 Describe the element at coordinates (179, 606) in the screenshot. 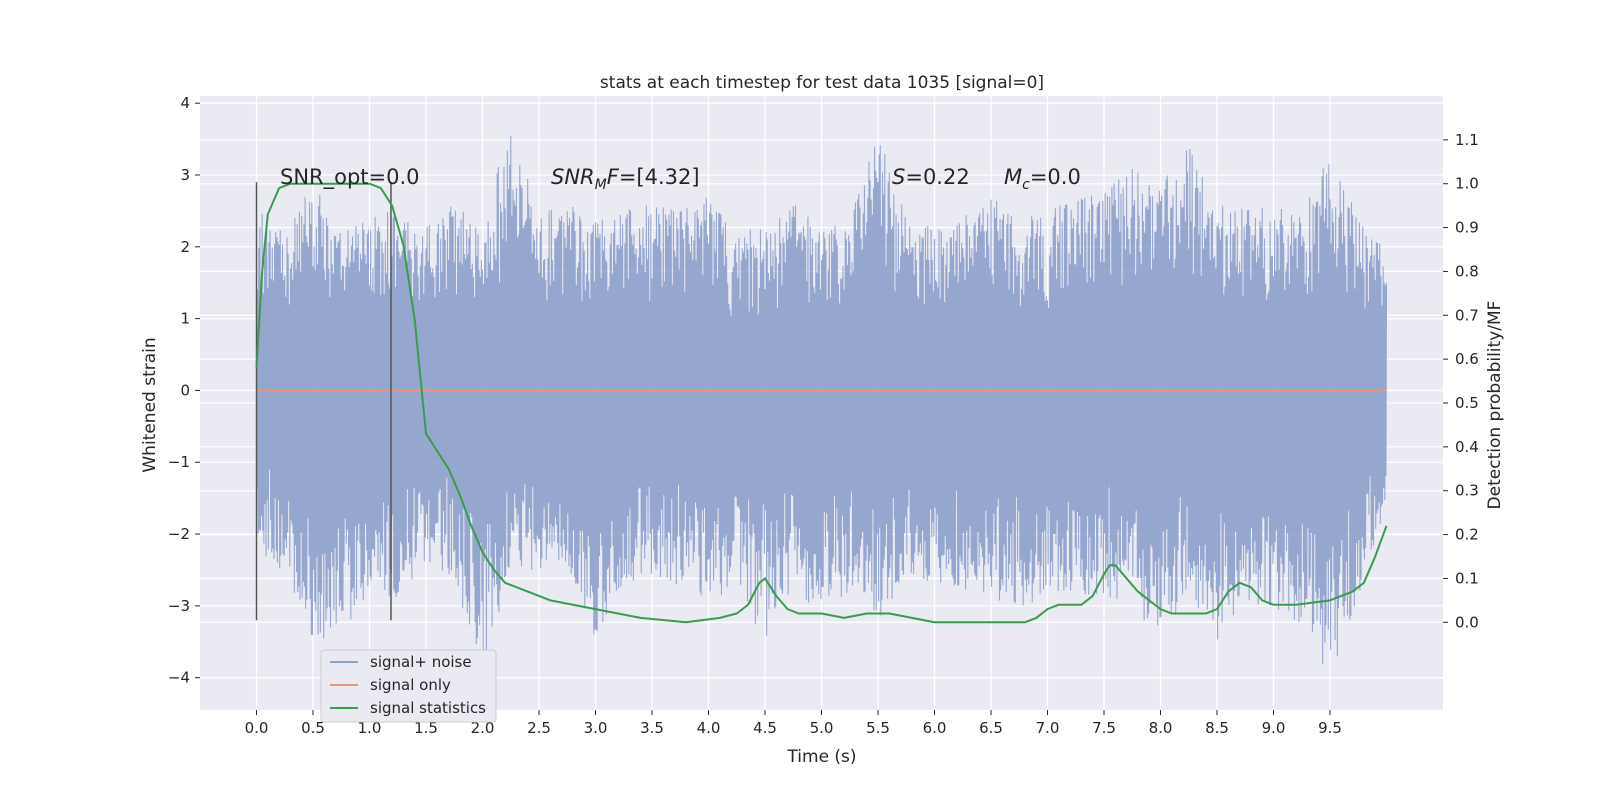

I see `y-tick-label: −3` at that location.